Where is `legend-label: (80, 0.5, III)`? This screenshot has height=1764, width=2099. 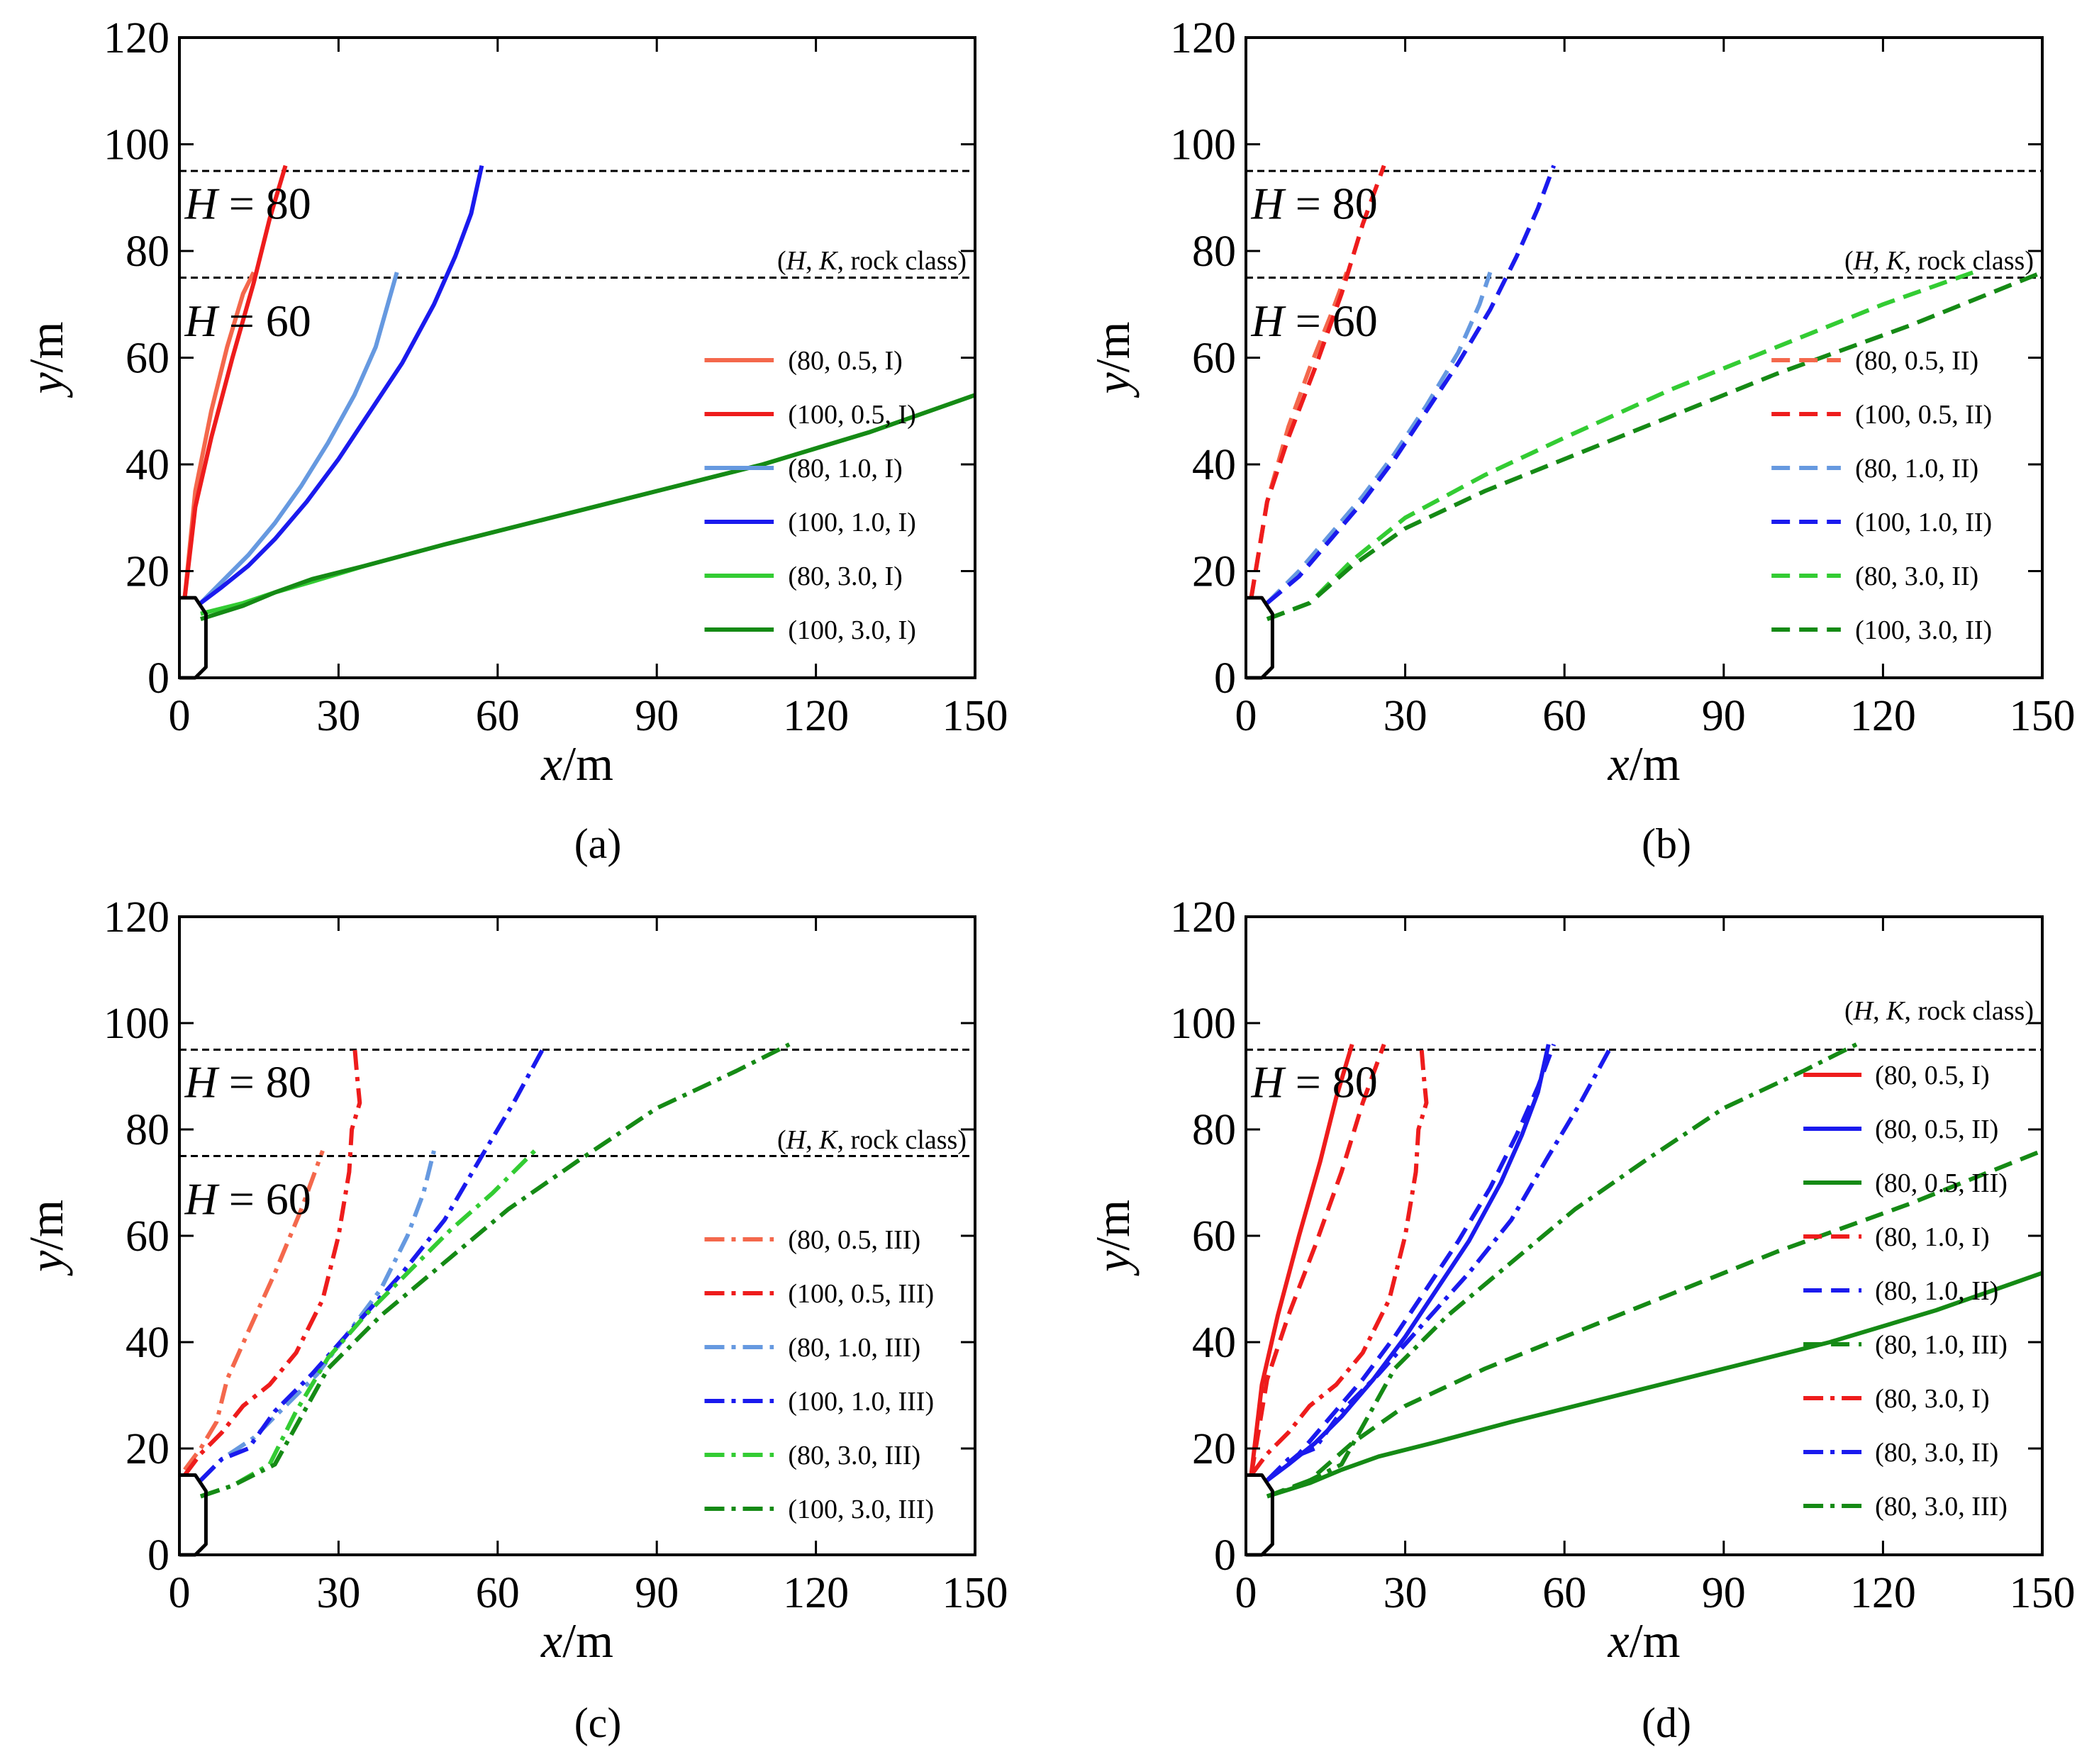
legend-label: (80, 0.5, III) is located at coordinates (1941, 1183).